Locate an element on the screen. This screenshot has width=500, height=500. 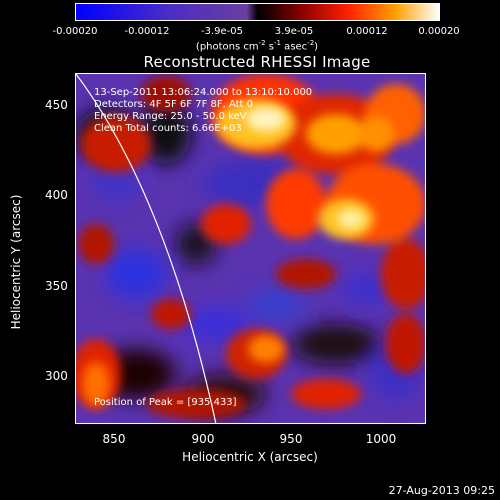
y-tick-label: 350 is located at coordinates (56, 286).